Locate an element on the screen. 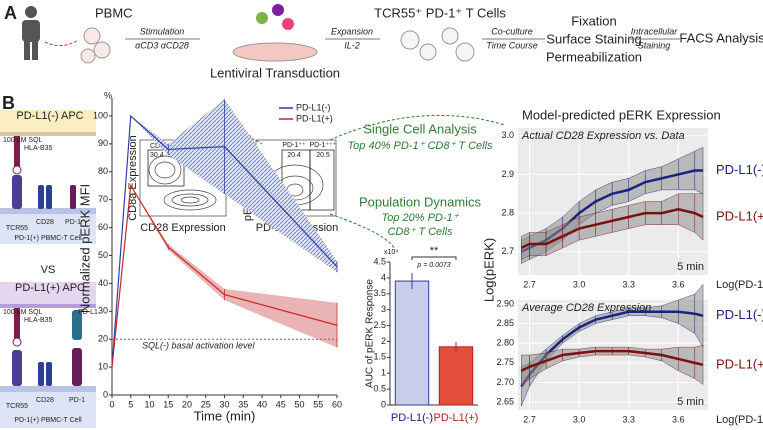  y-tick-label: 3.0 is located at coordinates (507, 135).